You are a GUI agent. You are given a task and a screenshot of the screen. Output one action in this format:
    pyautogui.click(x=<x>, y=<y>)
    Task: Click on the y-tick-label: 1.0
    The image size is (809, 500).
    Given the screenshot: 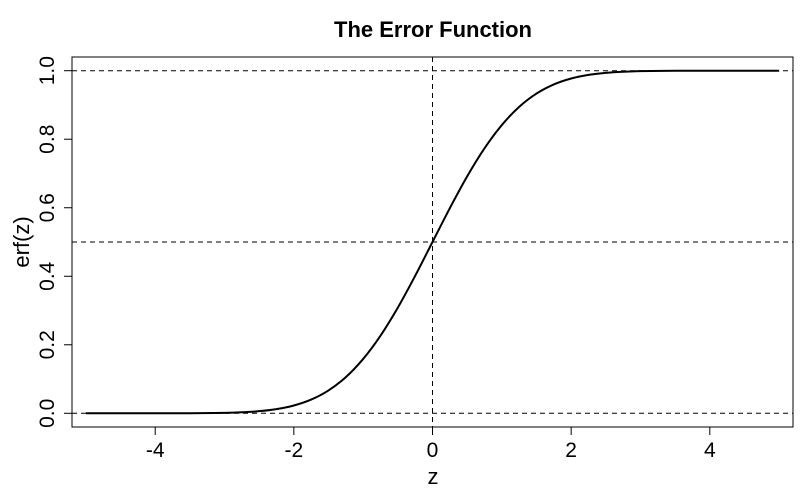 What is the action you would take?
    pyautogui.click(x=47, y=70)
    